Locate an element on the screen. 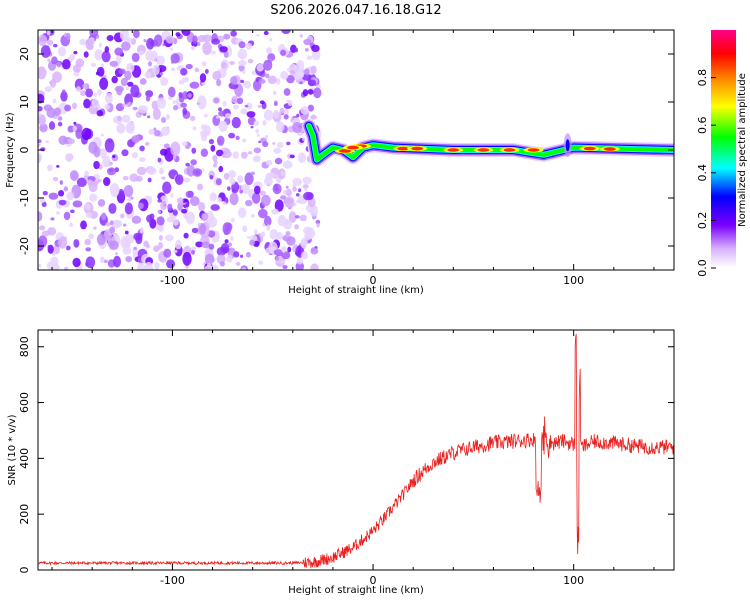  snr-y-tick-label: 0 is located at coordinates (24, 570).